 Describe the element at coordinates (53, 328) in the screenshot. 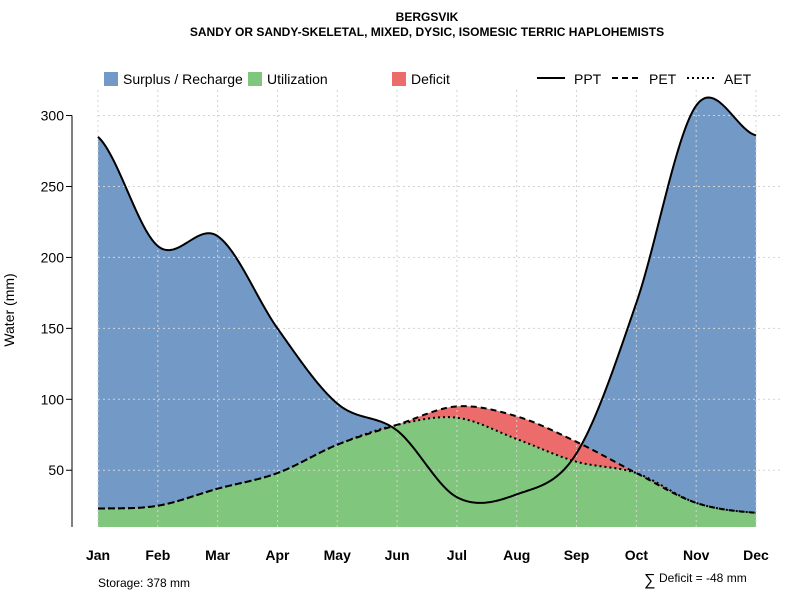

I see `y-tick-label: 150` at that location.